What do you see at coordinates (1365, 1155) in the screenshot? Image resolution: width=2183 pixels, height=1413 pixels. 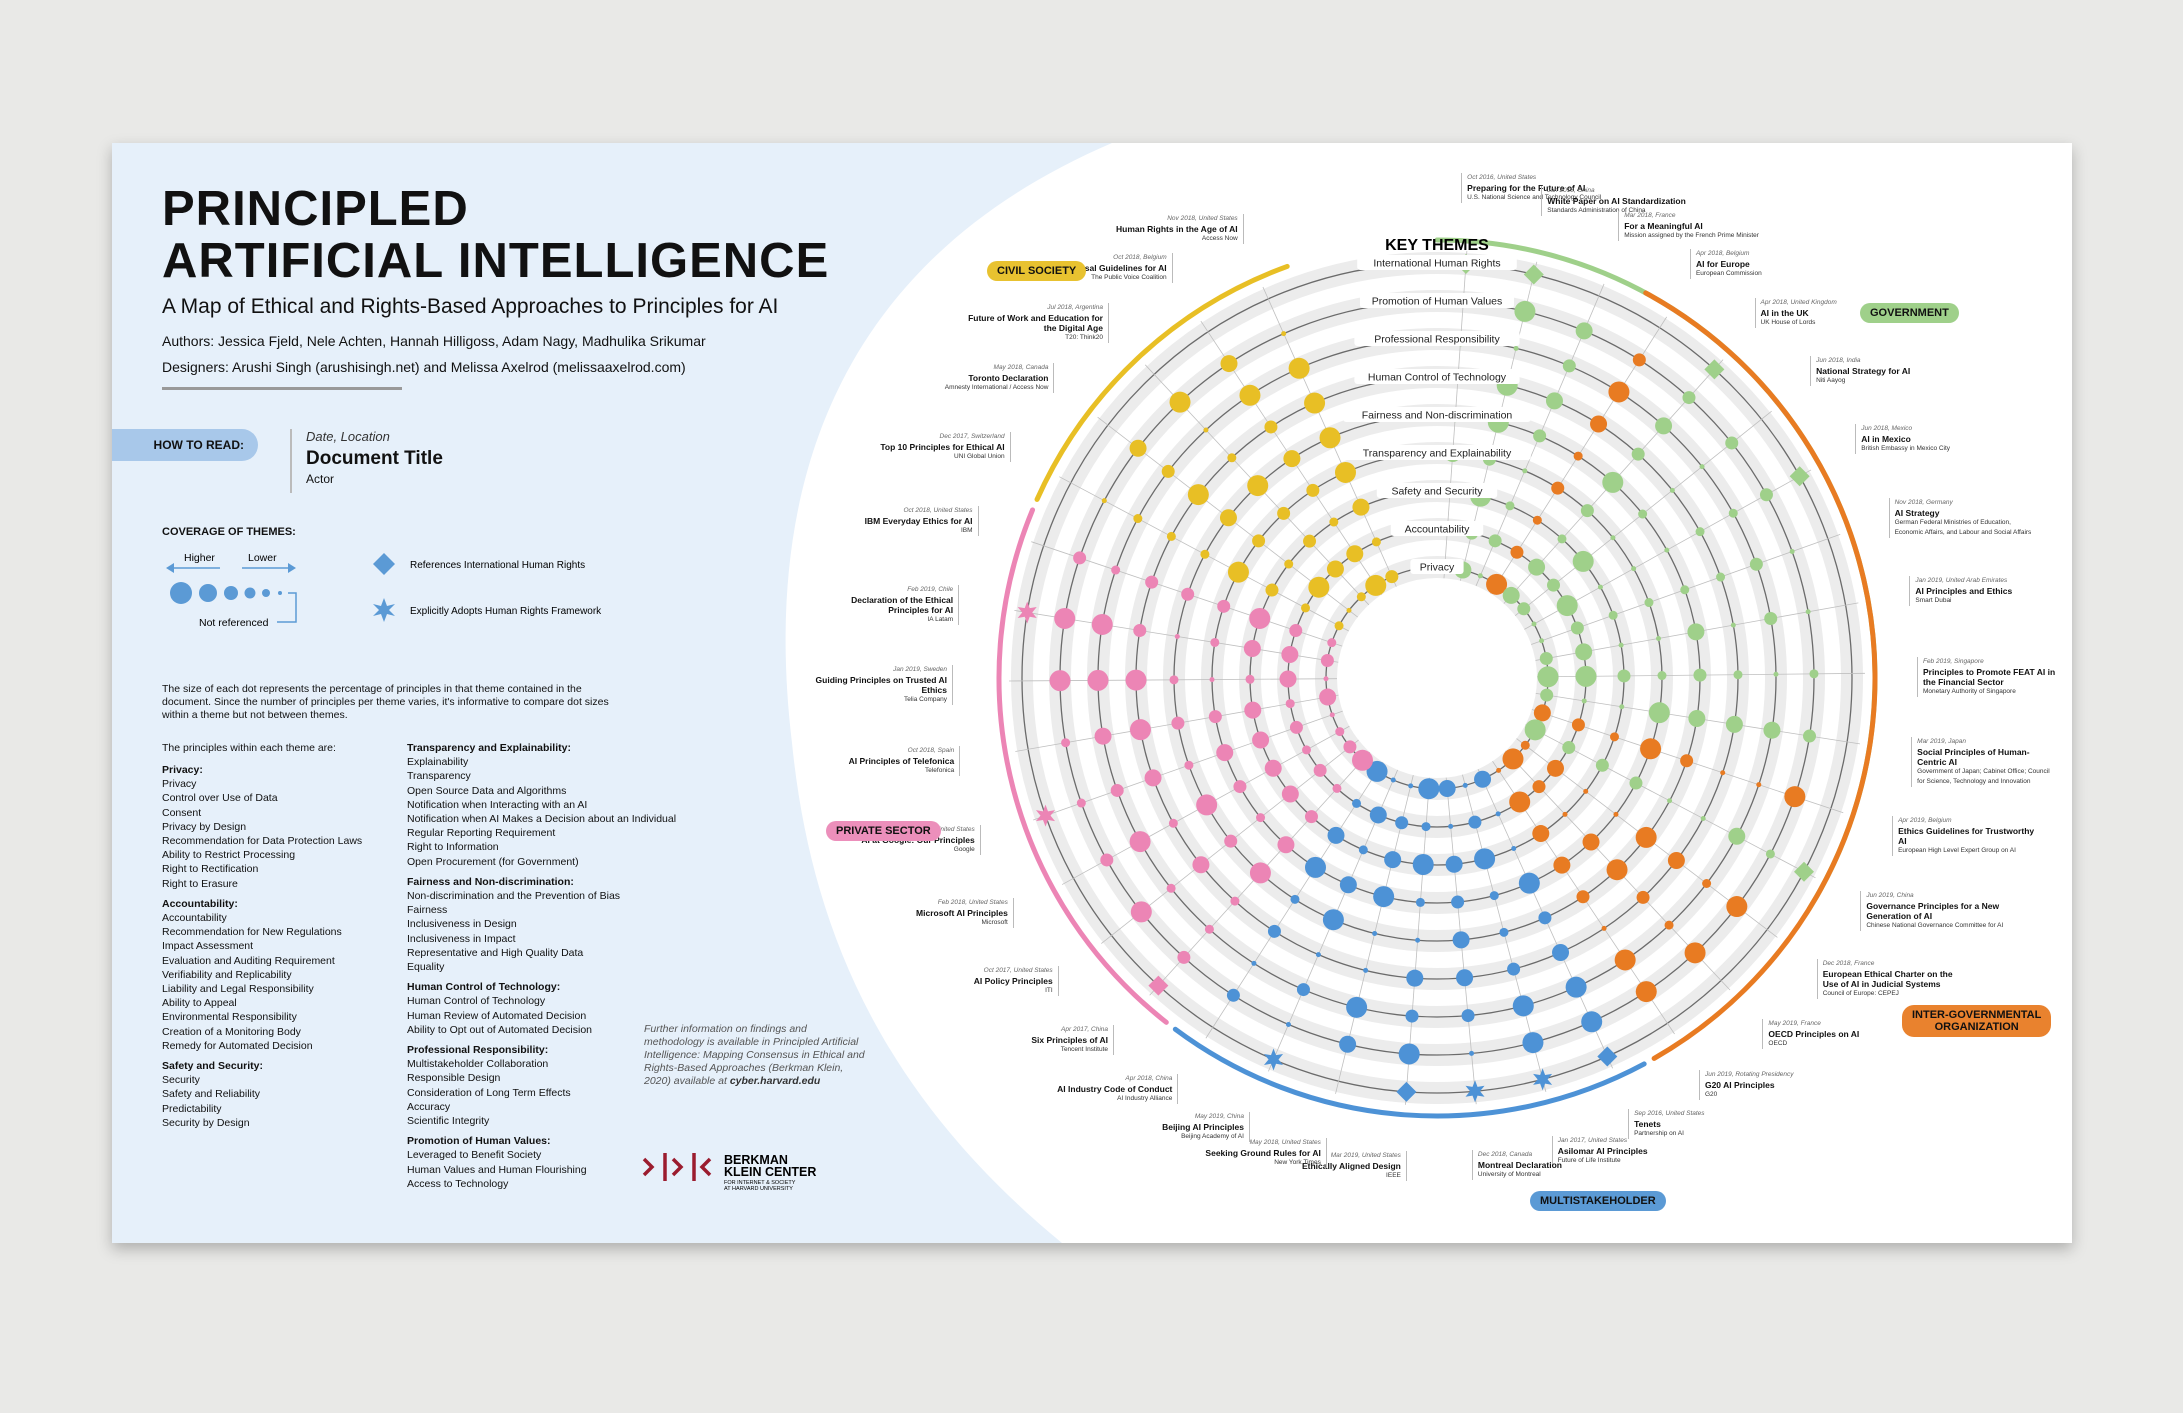 I see `document-date: Mar 2019, United States` at bounding box center [1365, 1155].